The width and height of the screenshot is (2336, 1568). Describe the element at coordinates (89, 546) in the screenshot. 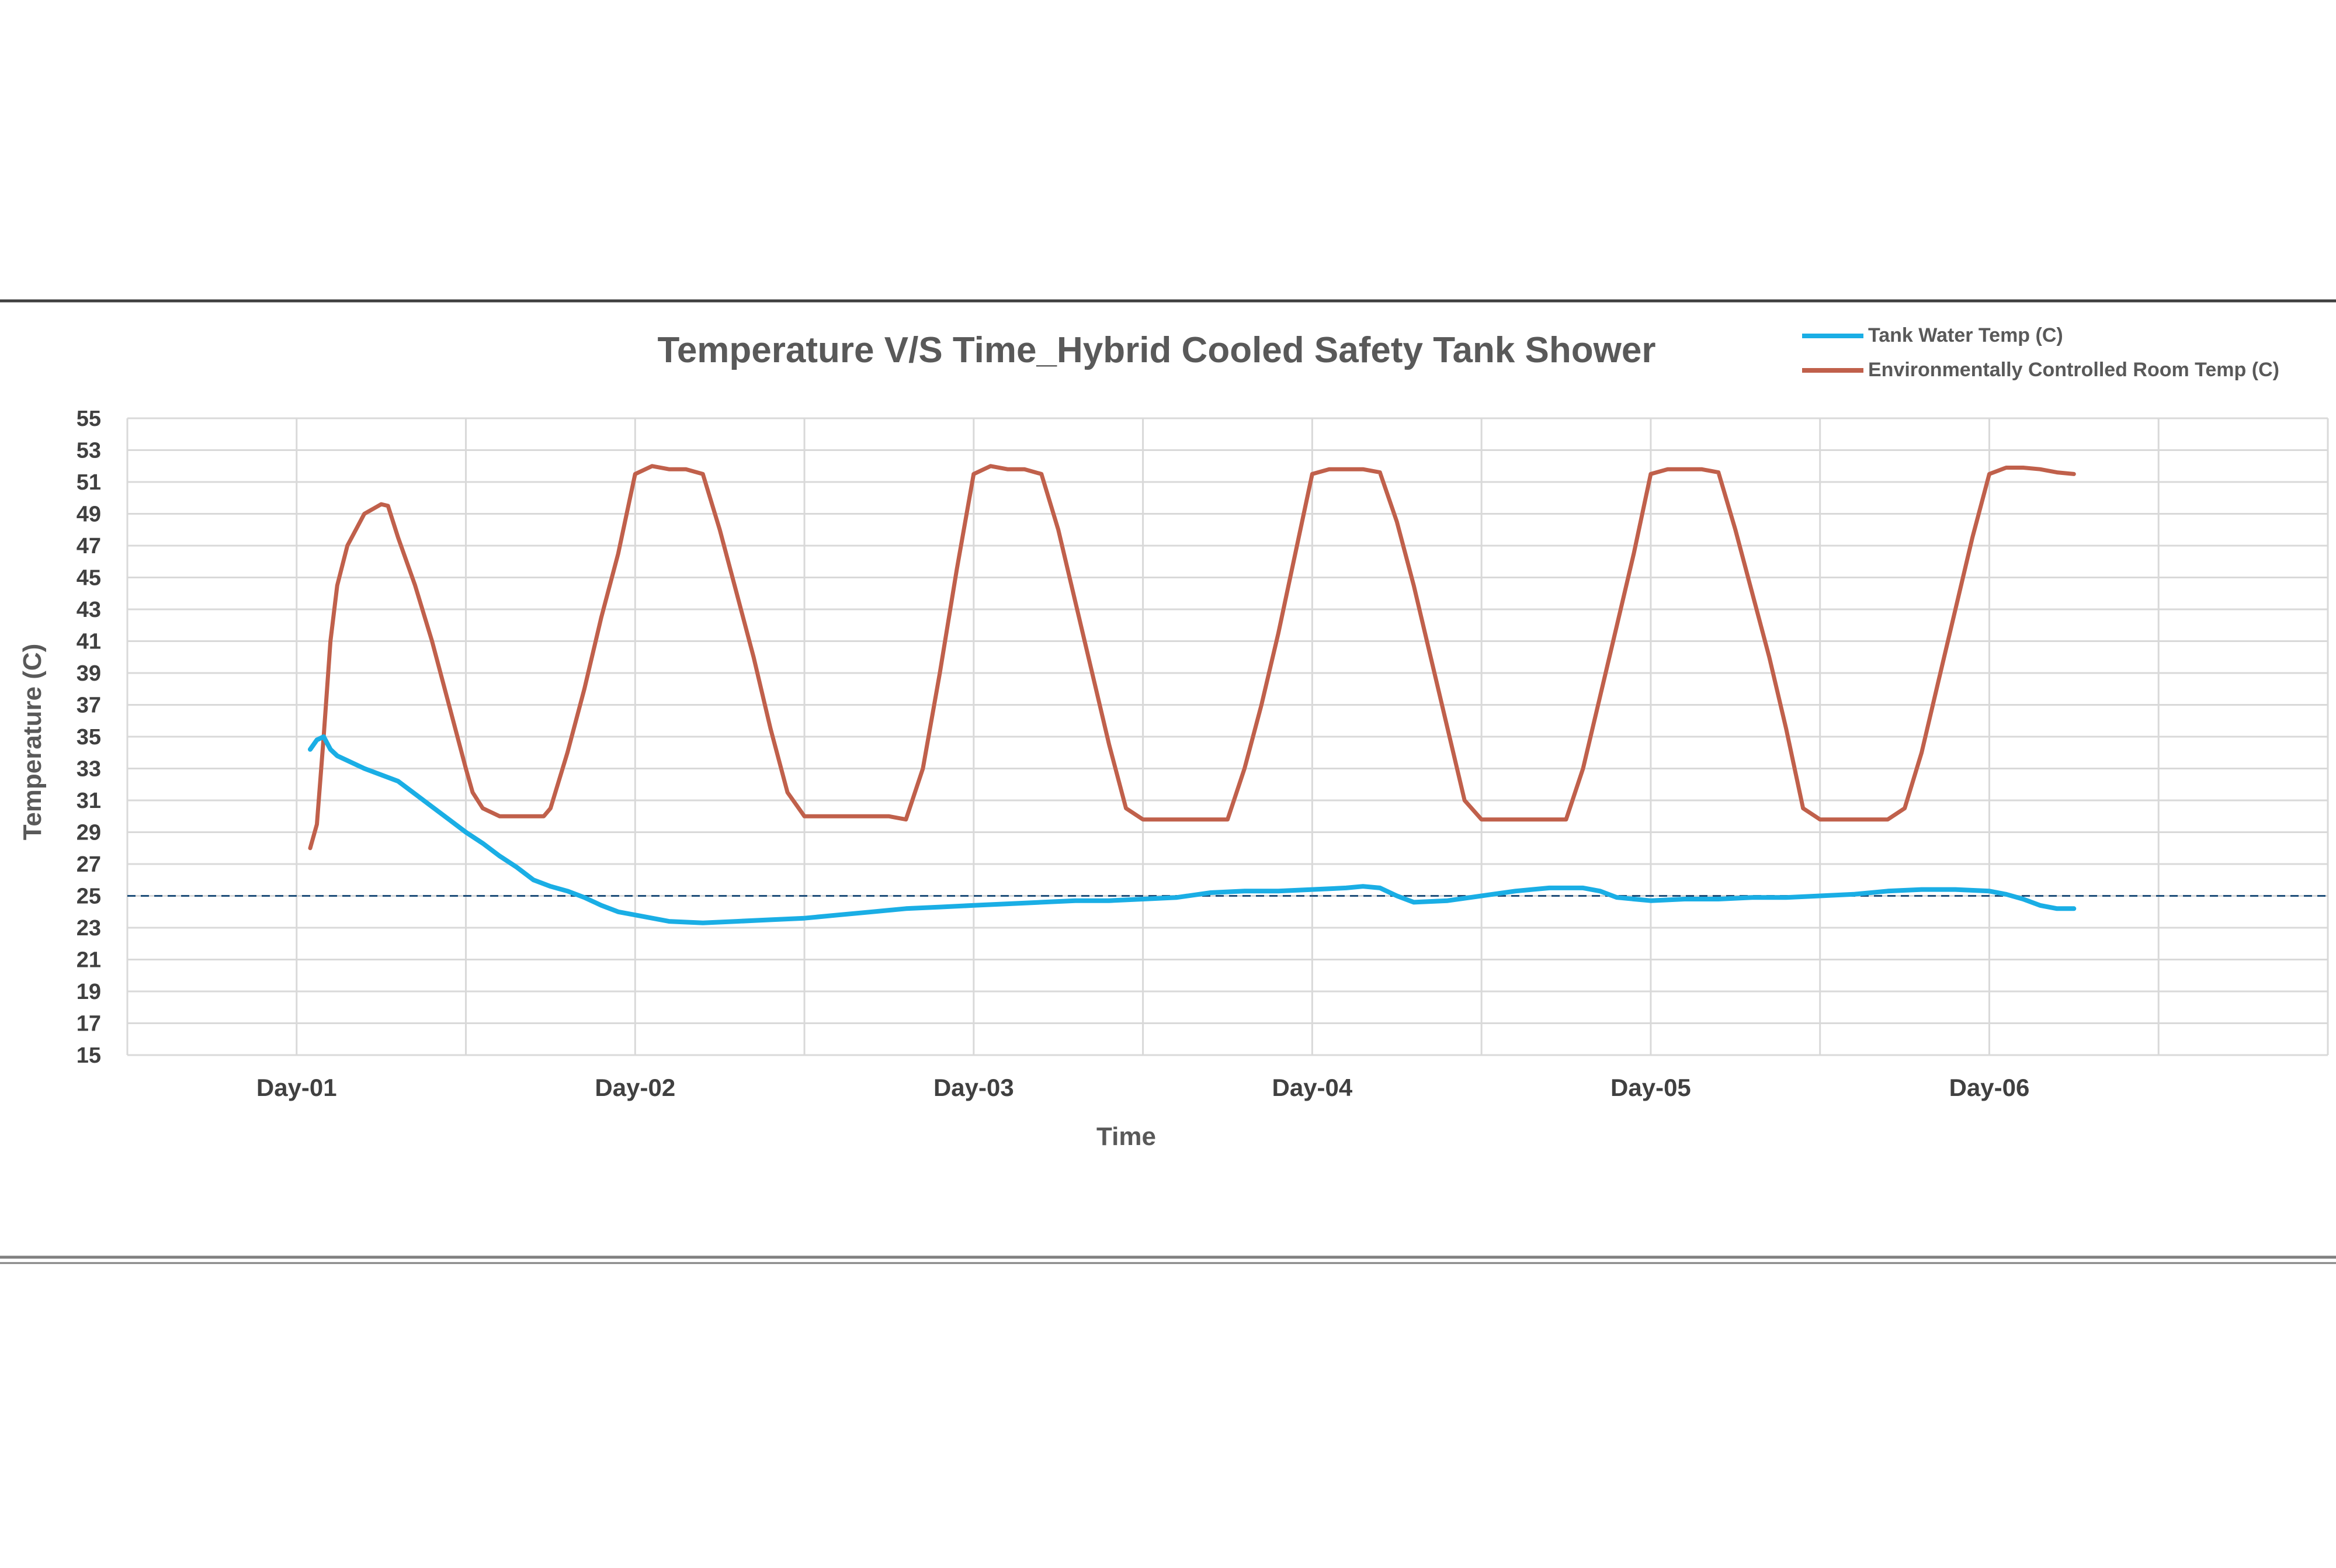

I see `y-tick-label: 47` at that location.